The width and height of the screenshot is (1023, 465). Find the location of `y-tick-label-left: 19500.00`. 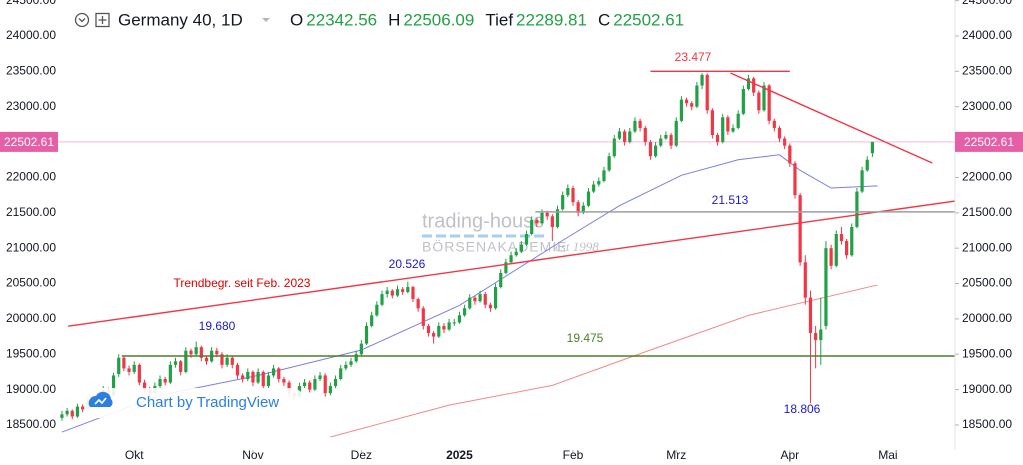

y-tick-label-left: 19500.00 is located at coordinates (31, 353).